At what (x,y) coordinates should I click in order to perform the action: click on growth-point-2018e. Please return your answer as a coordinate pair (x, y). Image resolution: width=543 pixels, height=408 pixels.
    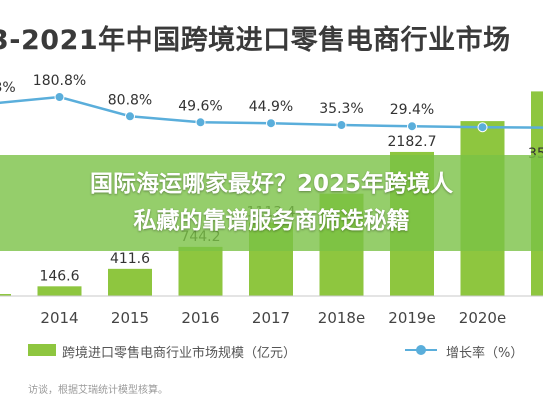
    Looking at the image, I should click on (341, 125).